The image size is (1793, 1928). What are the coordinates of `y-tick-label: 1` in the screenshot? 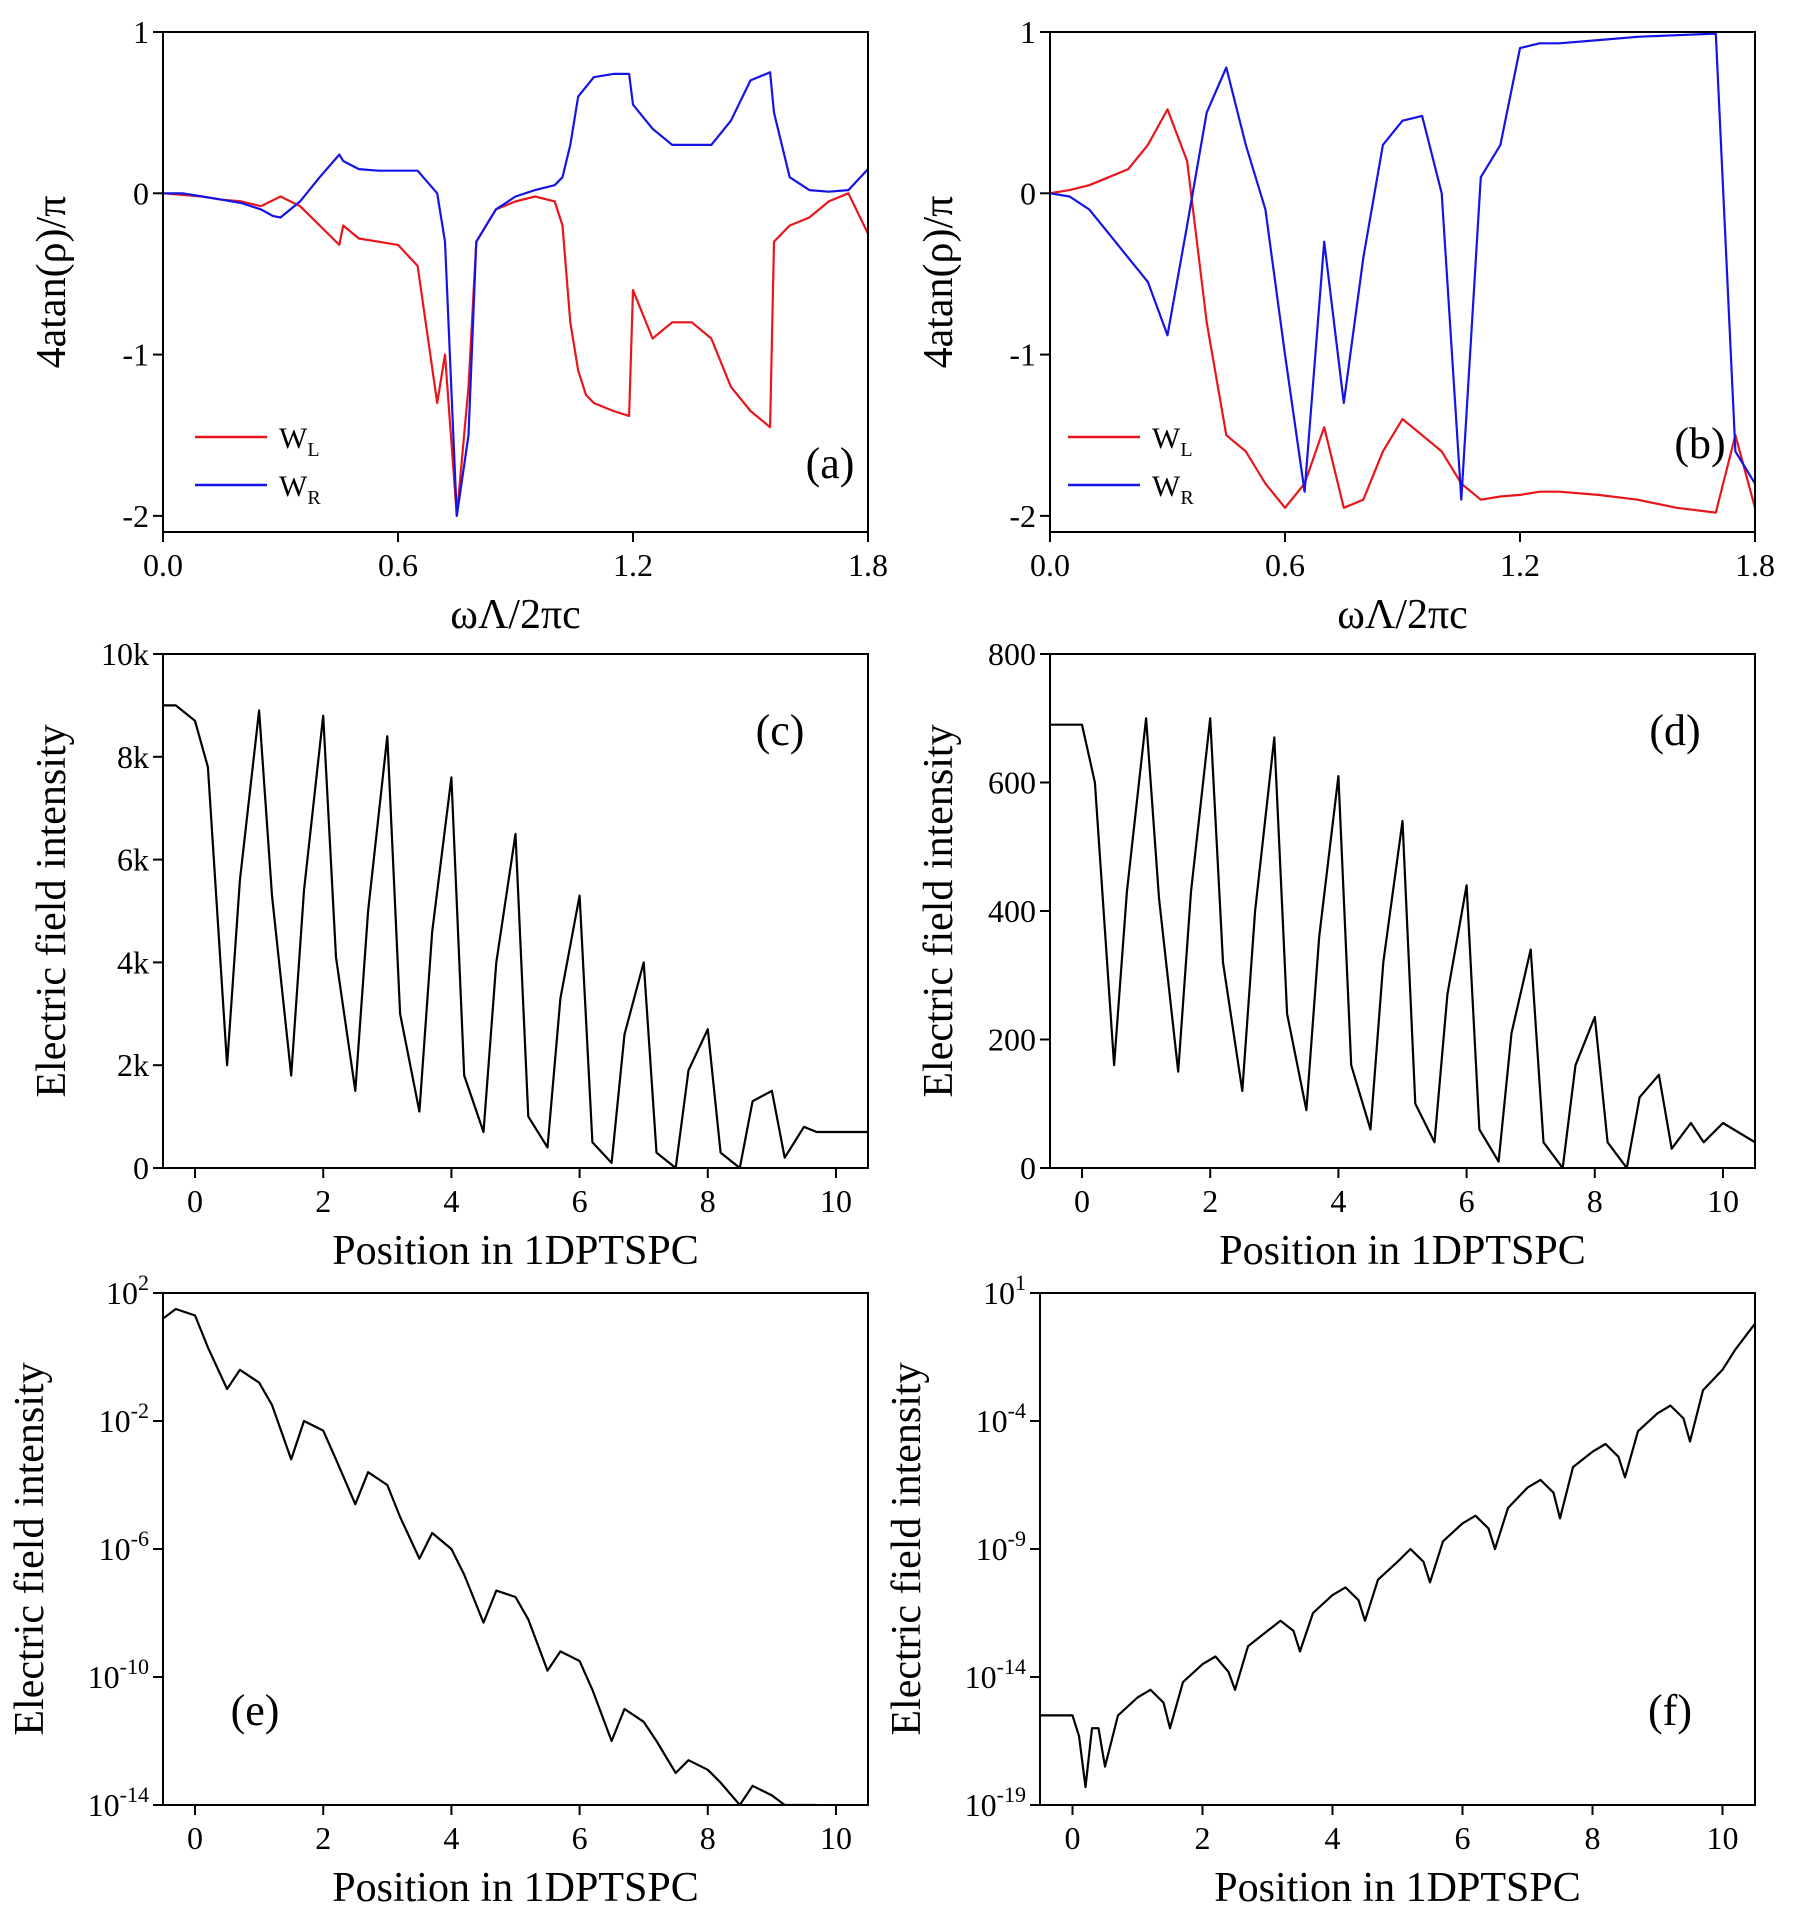 It's located at (1028, 32).